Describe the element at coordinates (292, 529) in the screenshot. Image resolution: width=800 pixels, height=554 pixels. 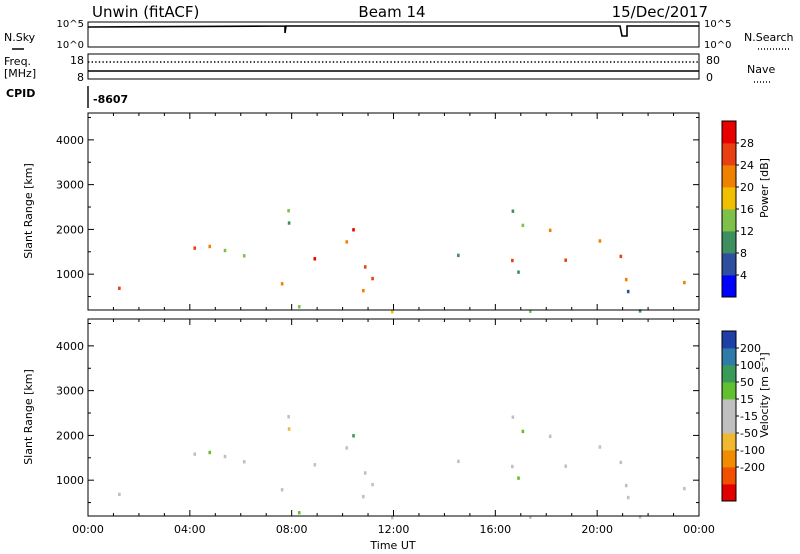
I see `x-tick-label: 08:00` at that location.